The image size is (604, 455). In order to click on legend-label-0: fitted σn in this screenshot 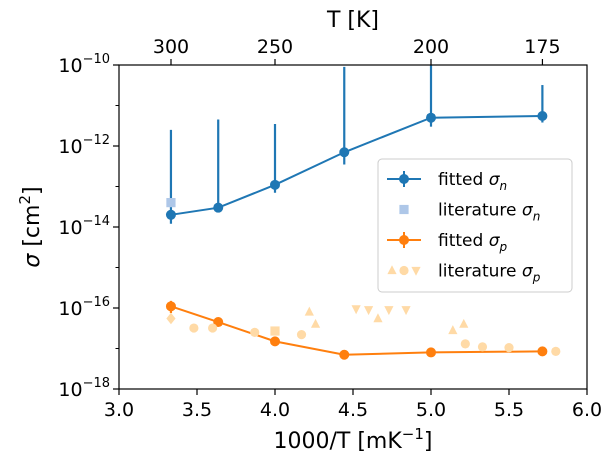, I will do `click(472, 181)`.